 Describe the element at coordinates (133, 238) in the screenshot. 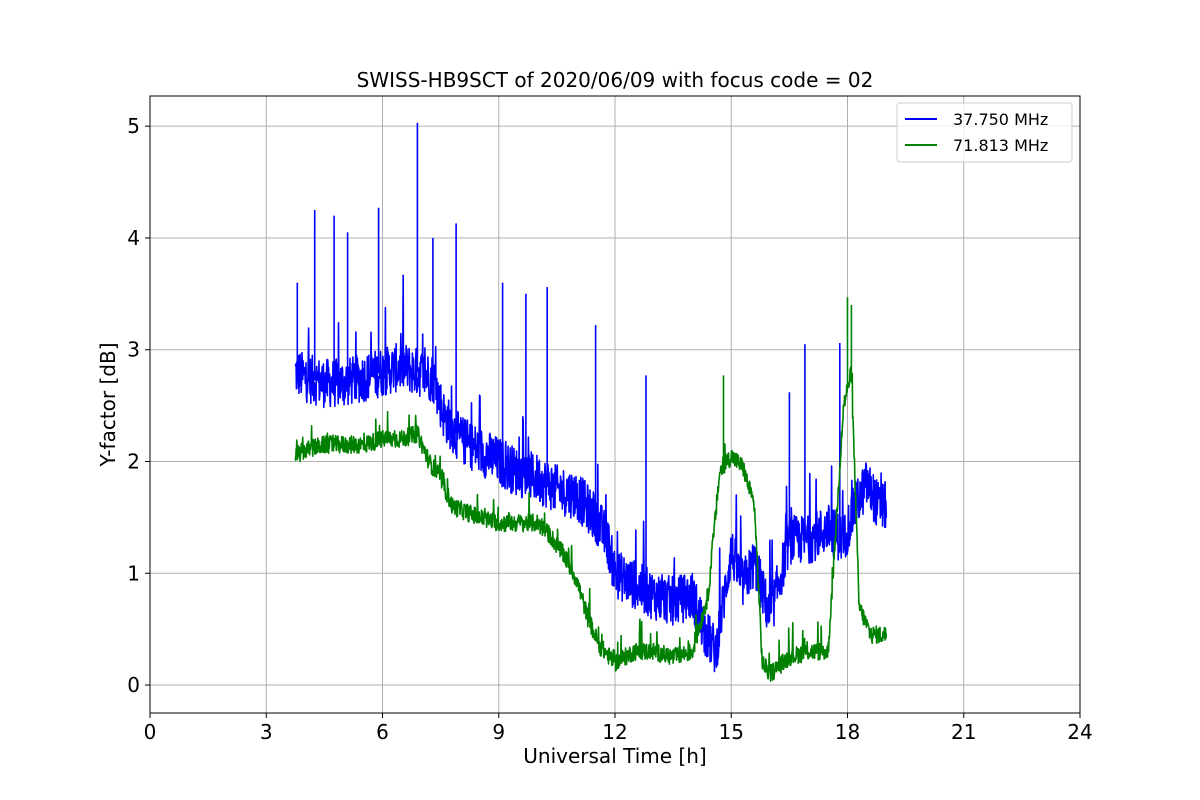

I see `y-tick-label: 4` at that location.